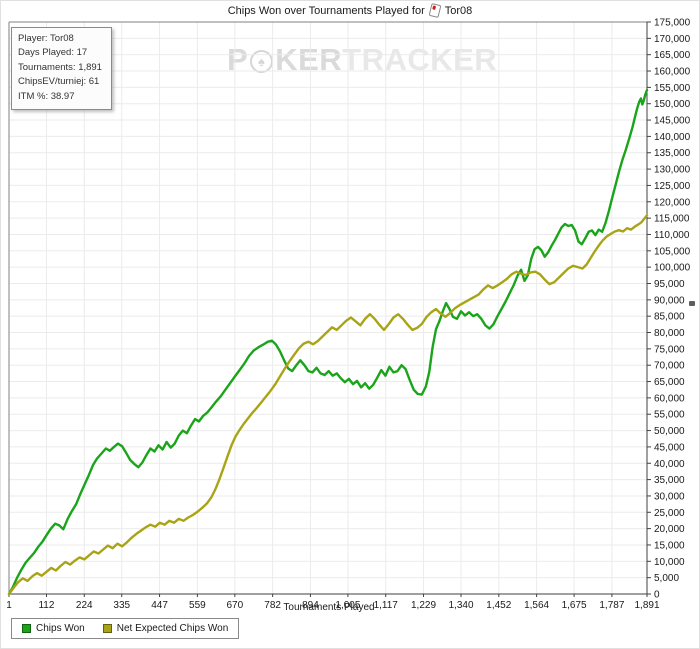 The width and height of the screenshot is (700, 649). Describe the element at coordinates (536, 605) in the screenshot. I see `x-tick-label: 1,564` at that location.